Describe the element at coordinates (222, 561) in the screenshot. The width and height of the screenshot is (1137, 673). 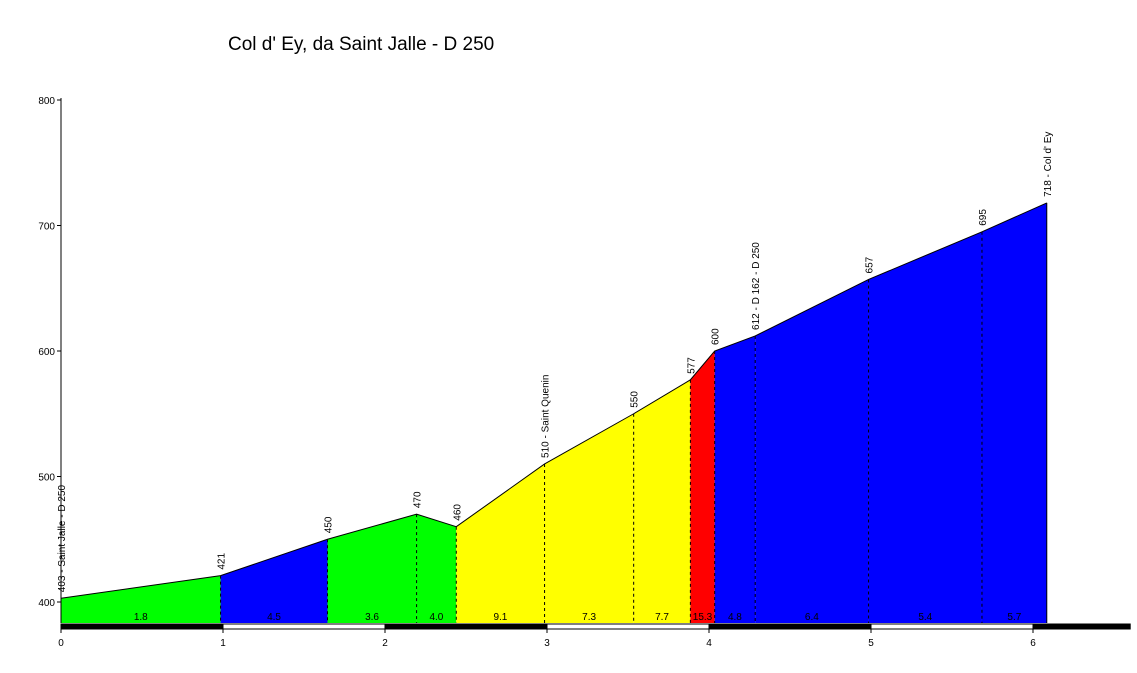
I see `elevation-label-1: 421` at that location.